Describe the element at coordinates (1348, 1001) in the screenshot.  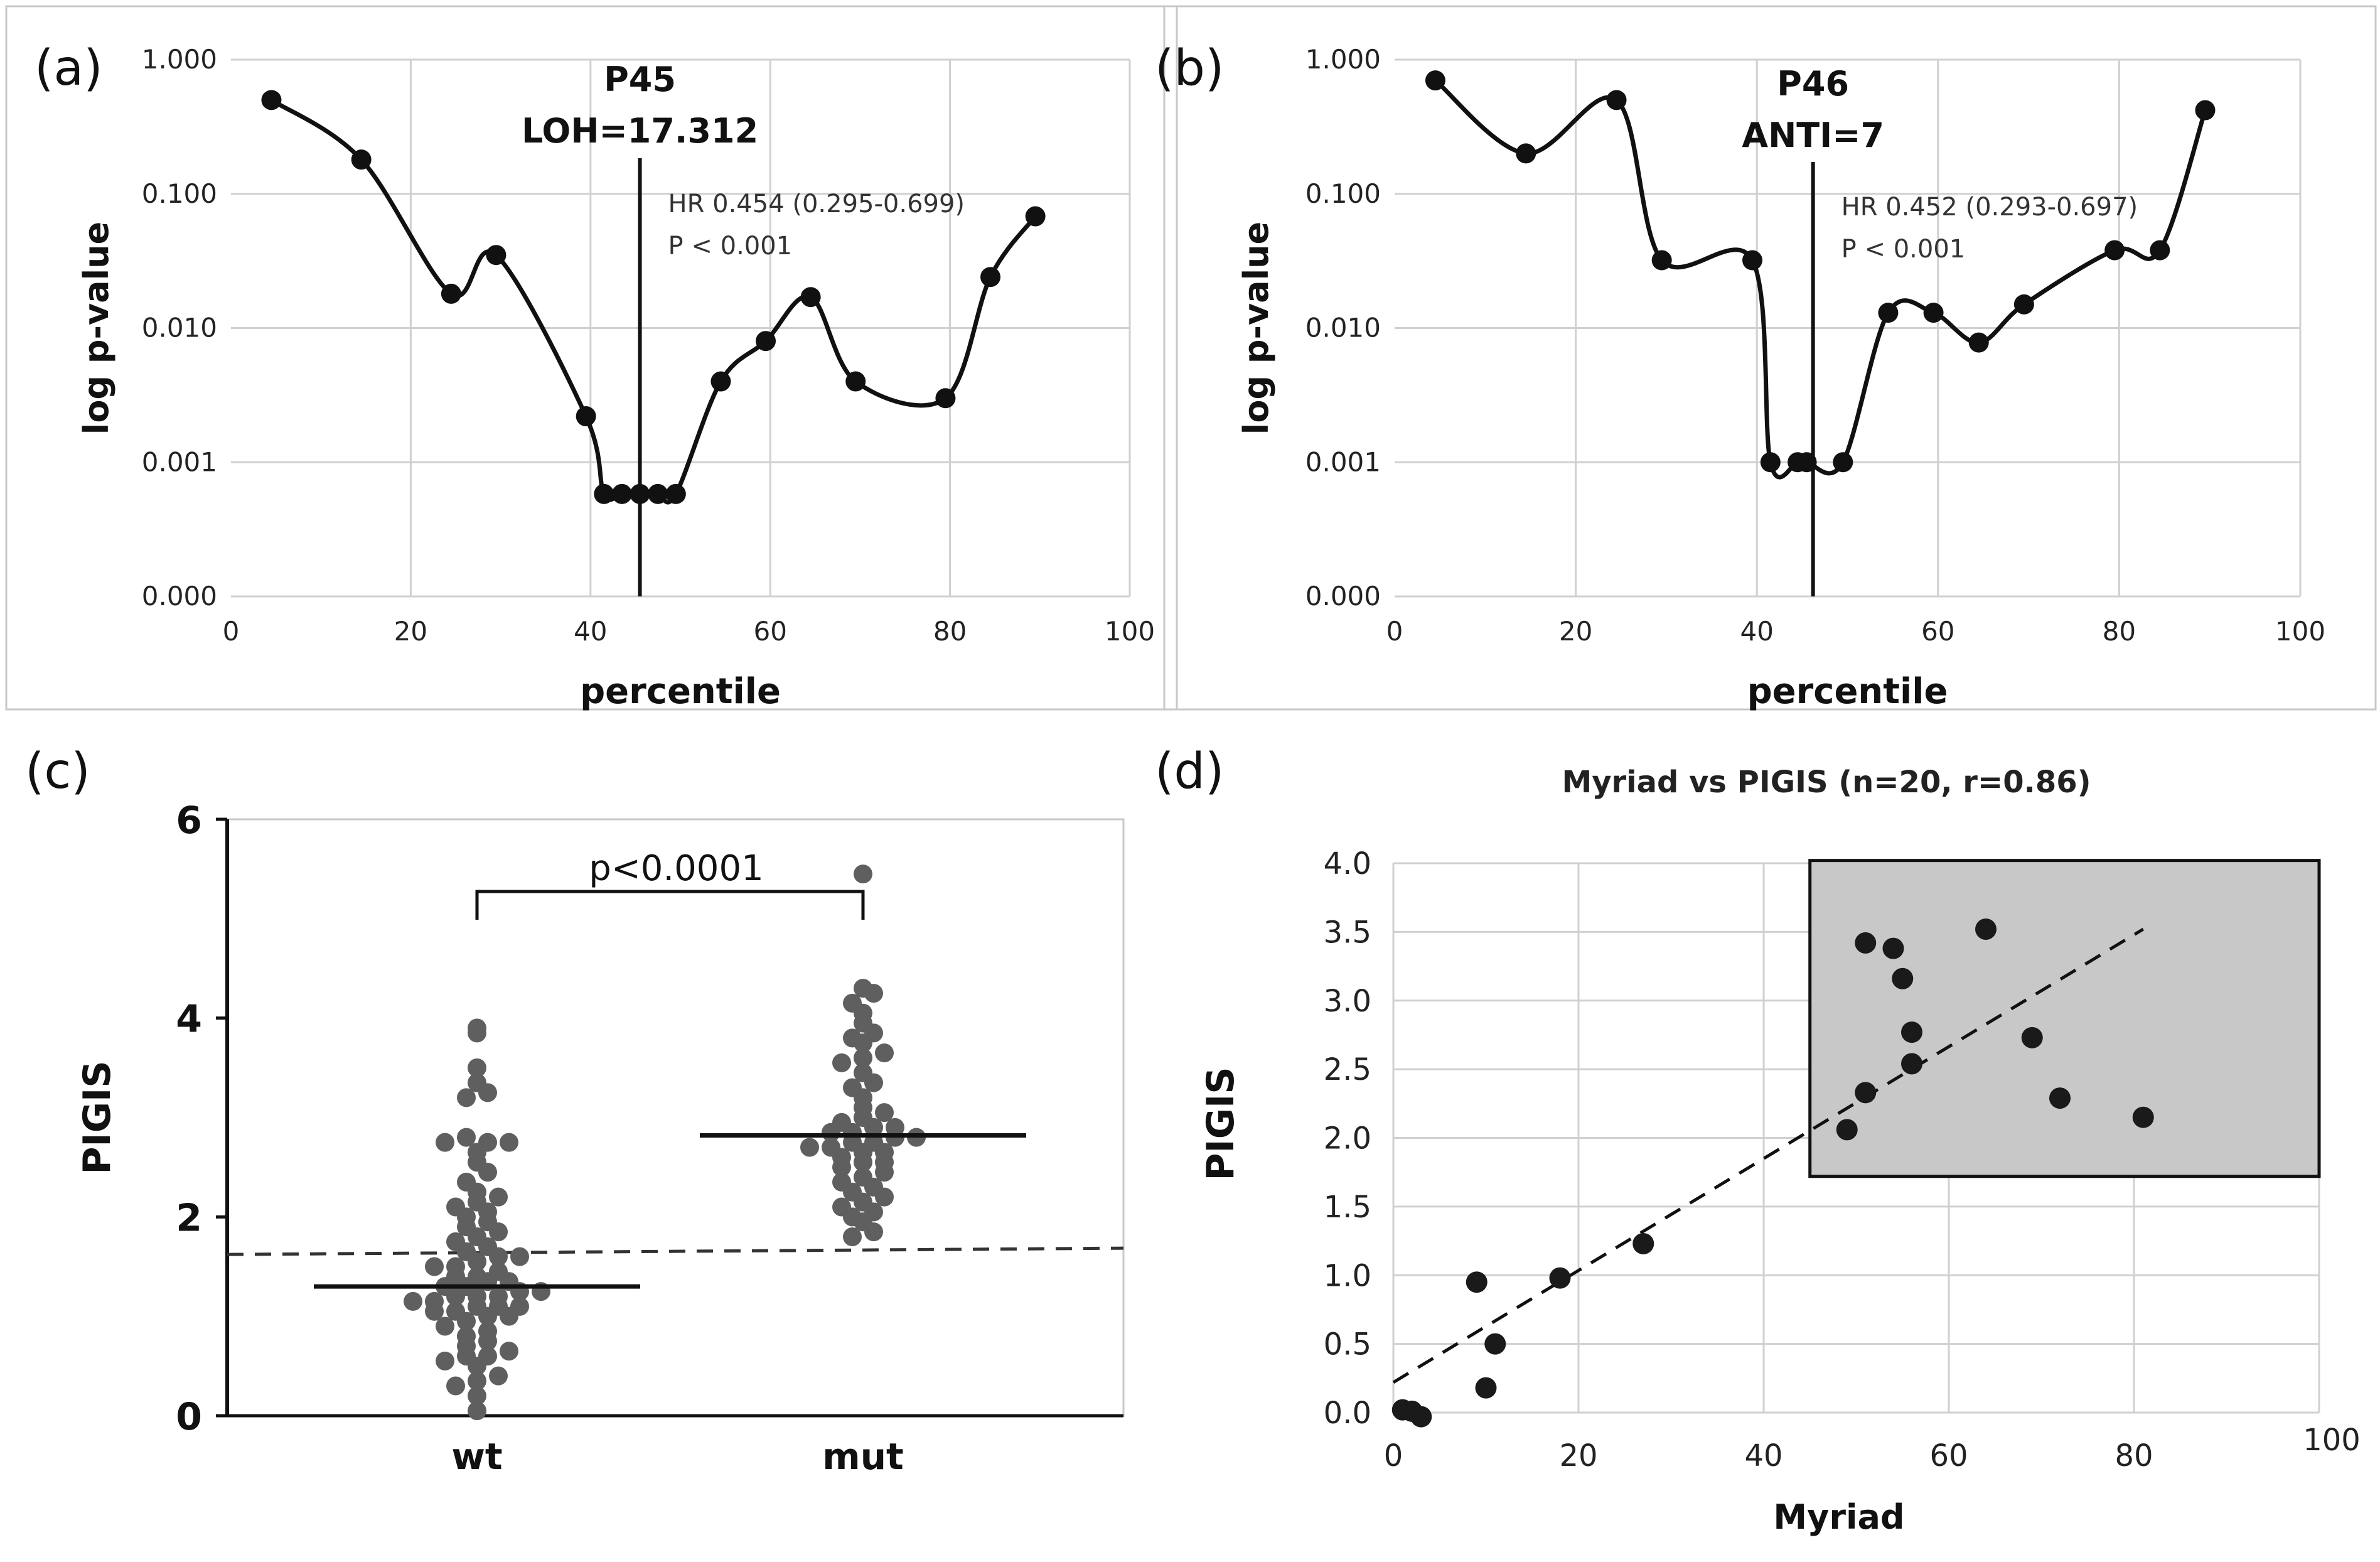
I see `d-y-tick-label: 3.0` at that location.